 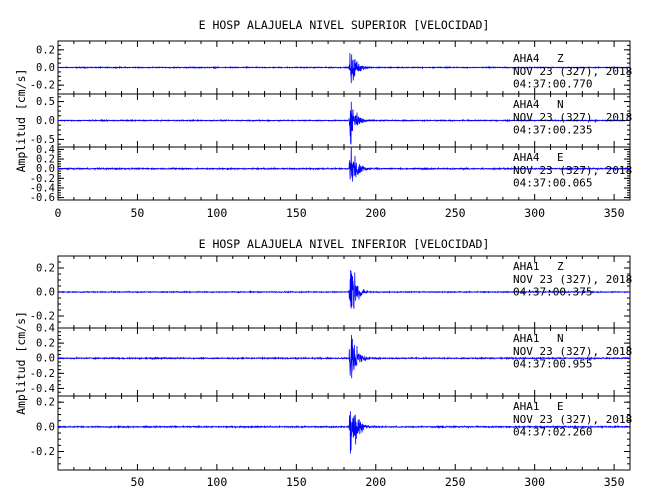 What do you see at coordinates (552, 292) in the screenshot?
I see `time-label: 04:37:00.375` at bounding box center [552, 292].